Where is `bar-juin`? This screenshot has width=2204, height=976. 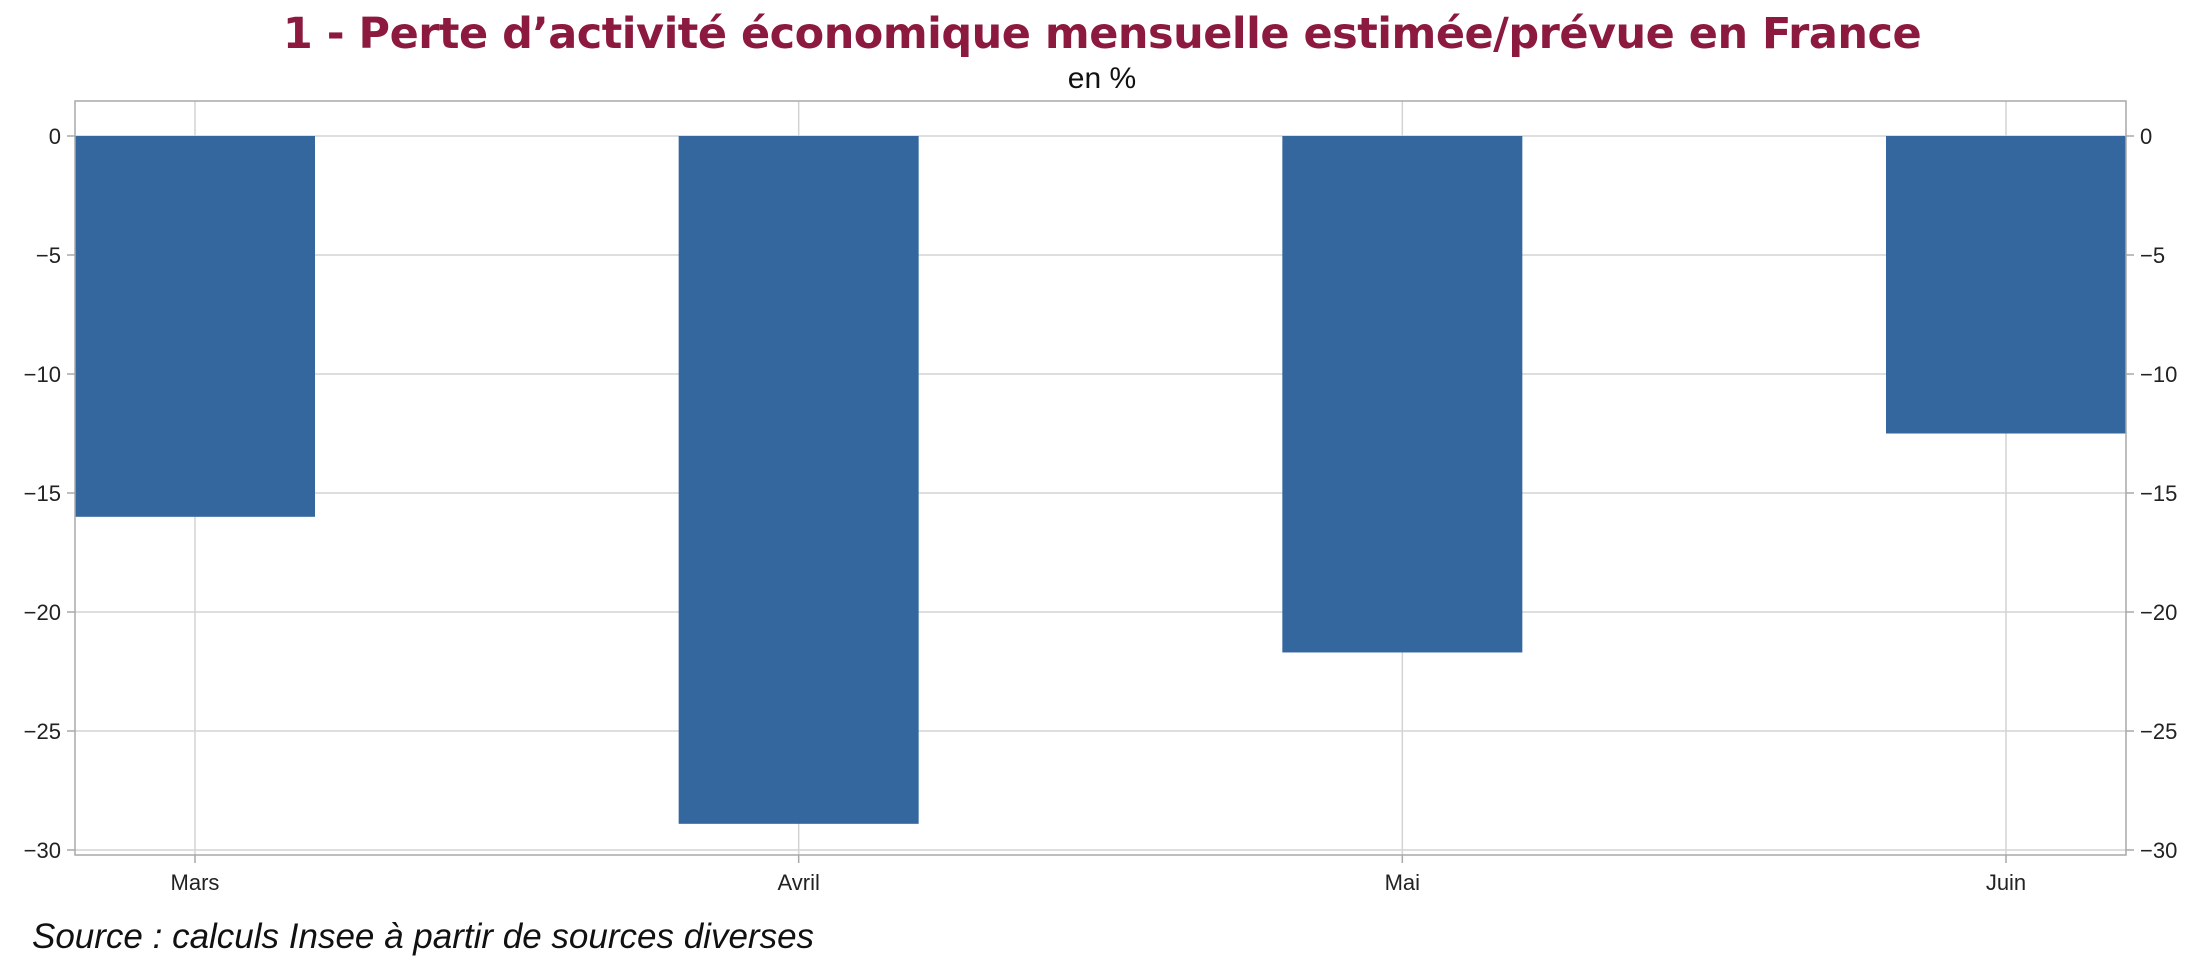
bar-juin is located at coordinates (2006, 285).